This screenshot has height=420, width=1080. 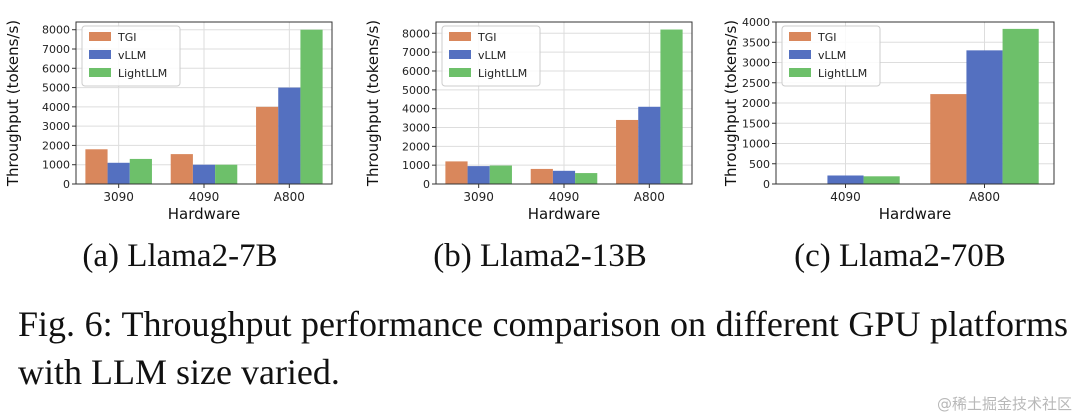 What do you see at coordinates (759, 164) in the screenshot?
I see `y-tick-label: 500` at bounding box center [759, 164].